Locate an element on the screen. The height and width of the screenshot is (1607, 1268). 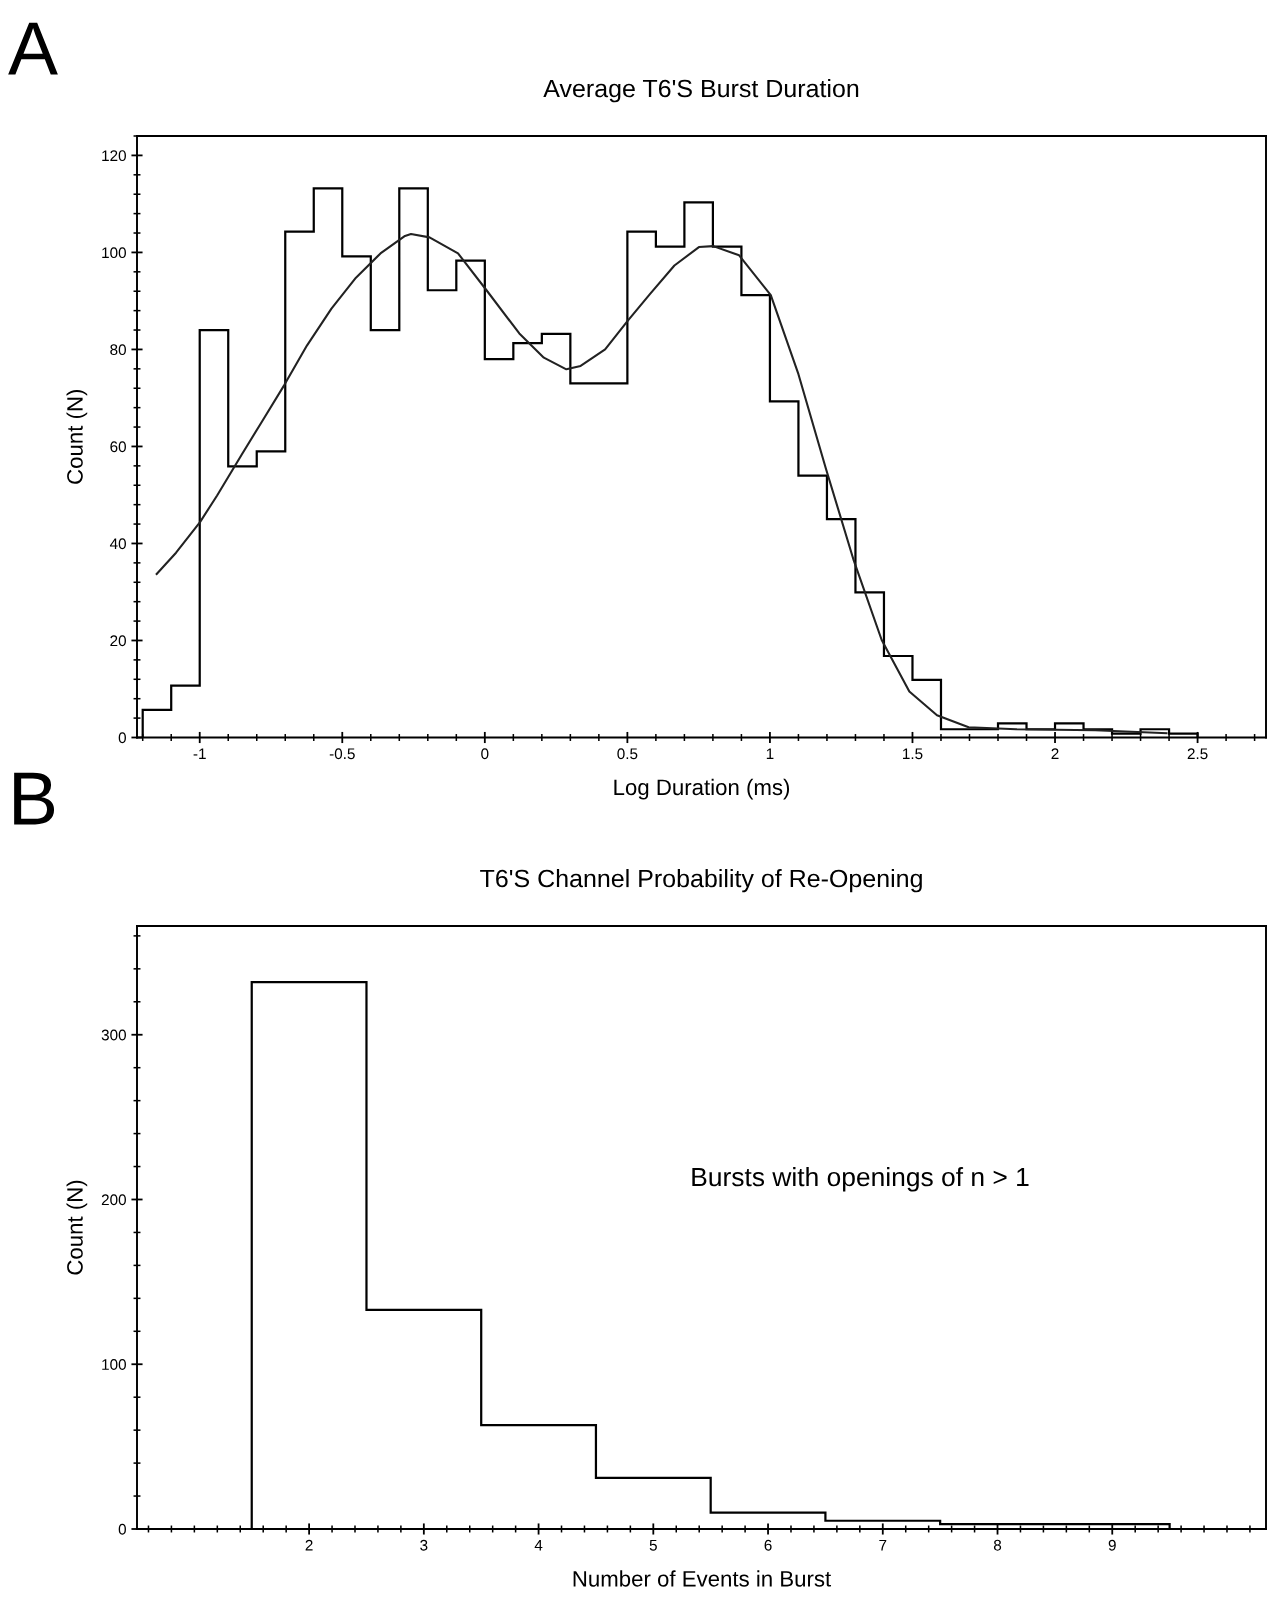
y-tick-label: 60 is located at coordinates (118, 447).